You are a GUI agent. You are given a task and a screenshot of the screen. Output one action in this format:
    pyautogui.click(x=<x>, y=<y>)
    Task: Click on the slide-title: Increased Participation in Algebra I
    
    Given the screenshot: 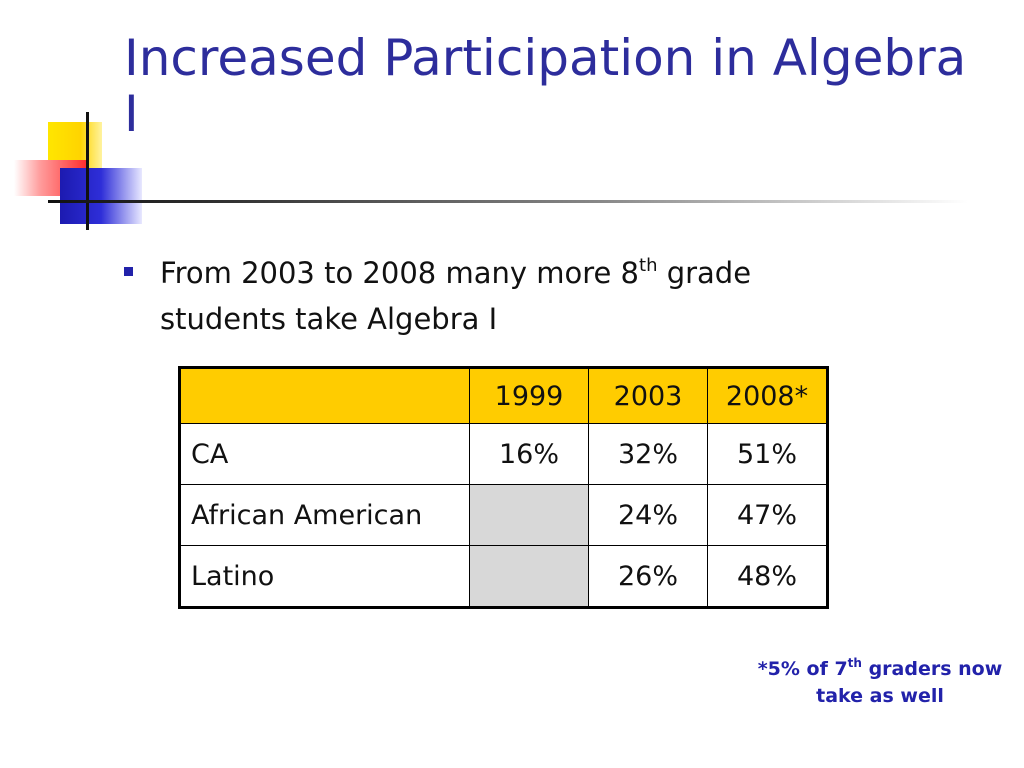 What is the action you would take?
    pyautogui.click(x=545, y=86)
    